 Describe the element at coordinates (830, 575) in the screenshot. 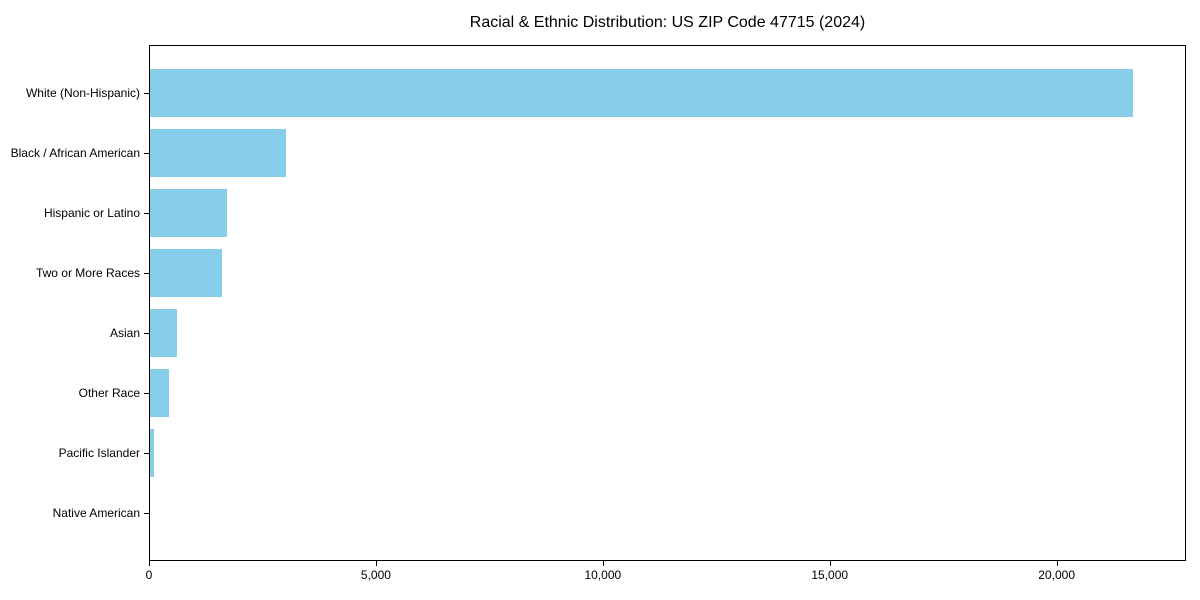

I see `x-tick-label: 15,000` at that location.